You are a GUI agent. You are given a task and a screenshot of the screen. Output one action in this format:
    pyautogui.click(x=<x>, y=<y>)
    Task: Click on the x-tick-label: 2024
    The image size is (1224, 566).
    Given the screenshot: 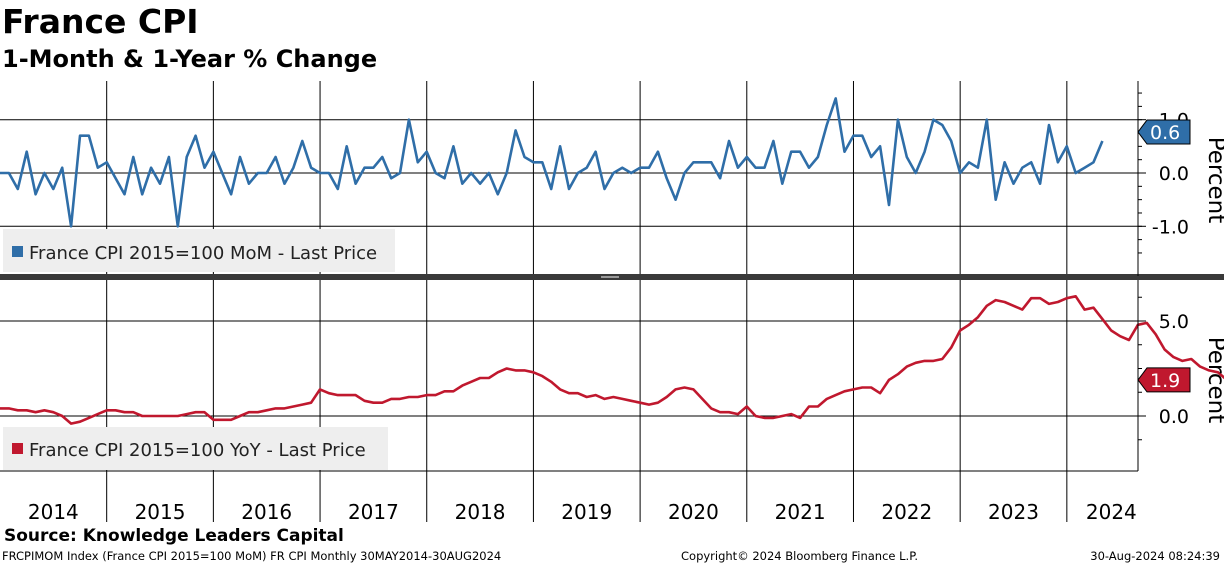 What is the action you would take?
    pyautogui.click(x=1111, y=512)
    